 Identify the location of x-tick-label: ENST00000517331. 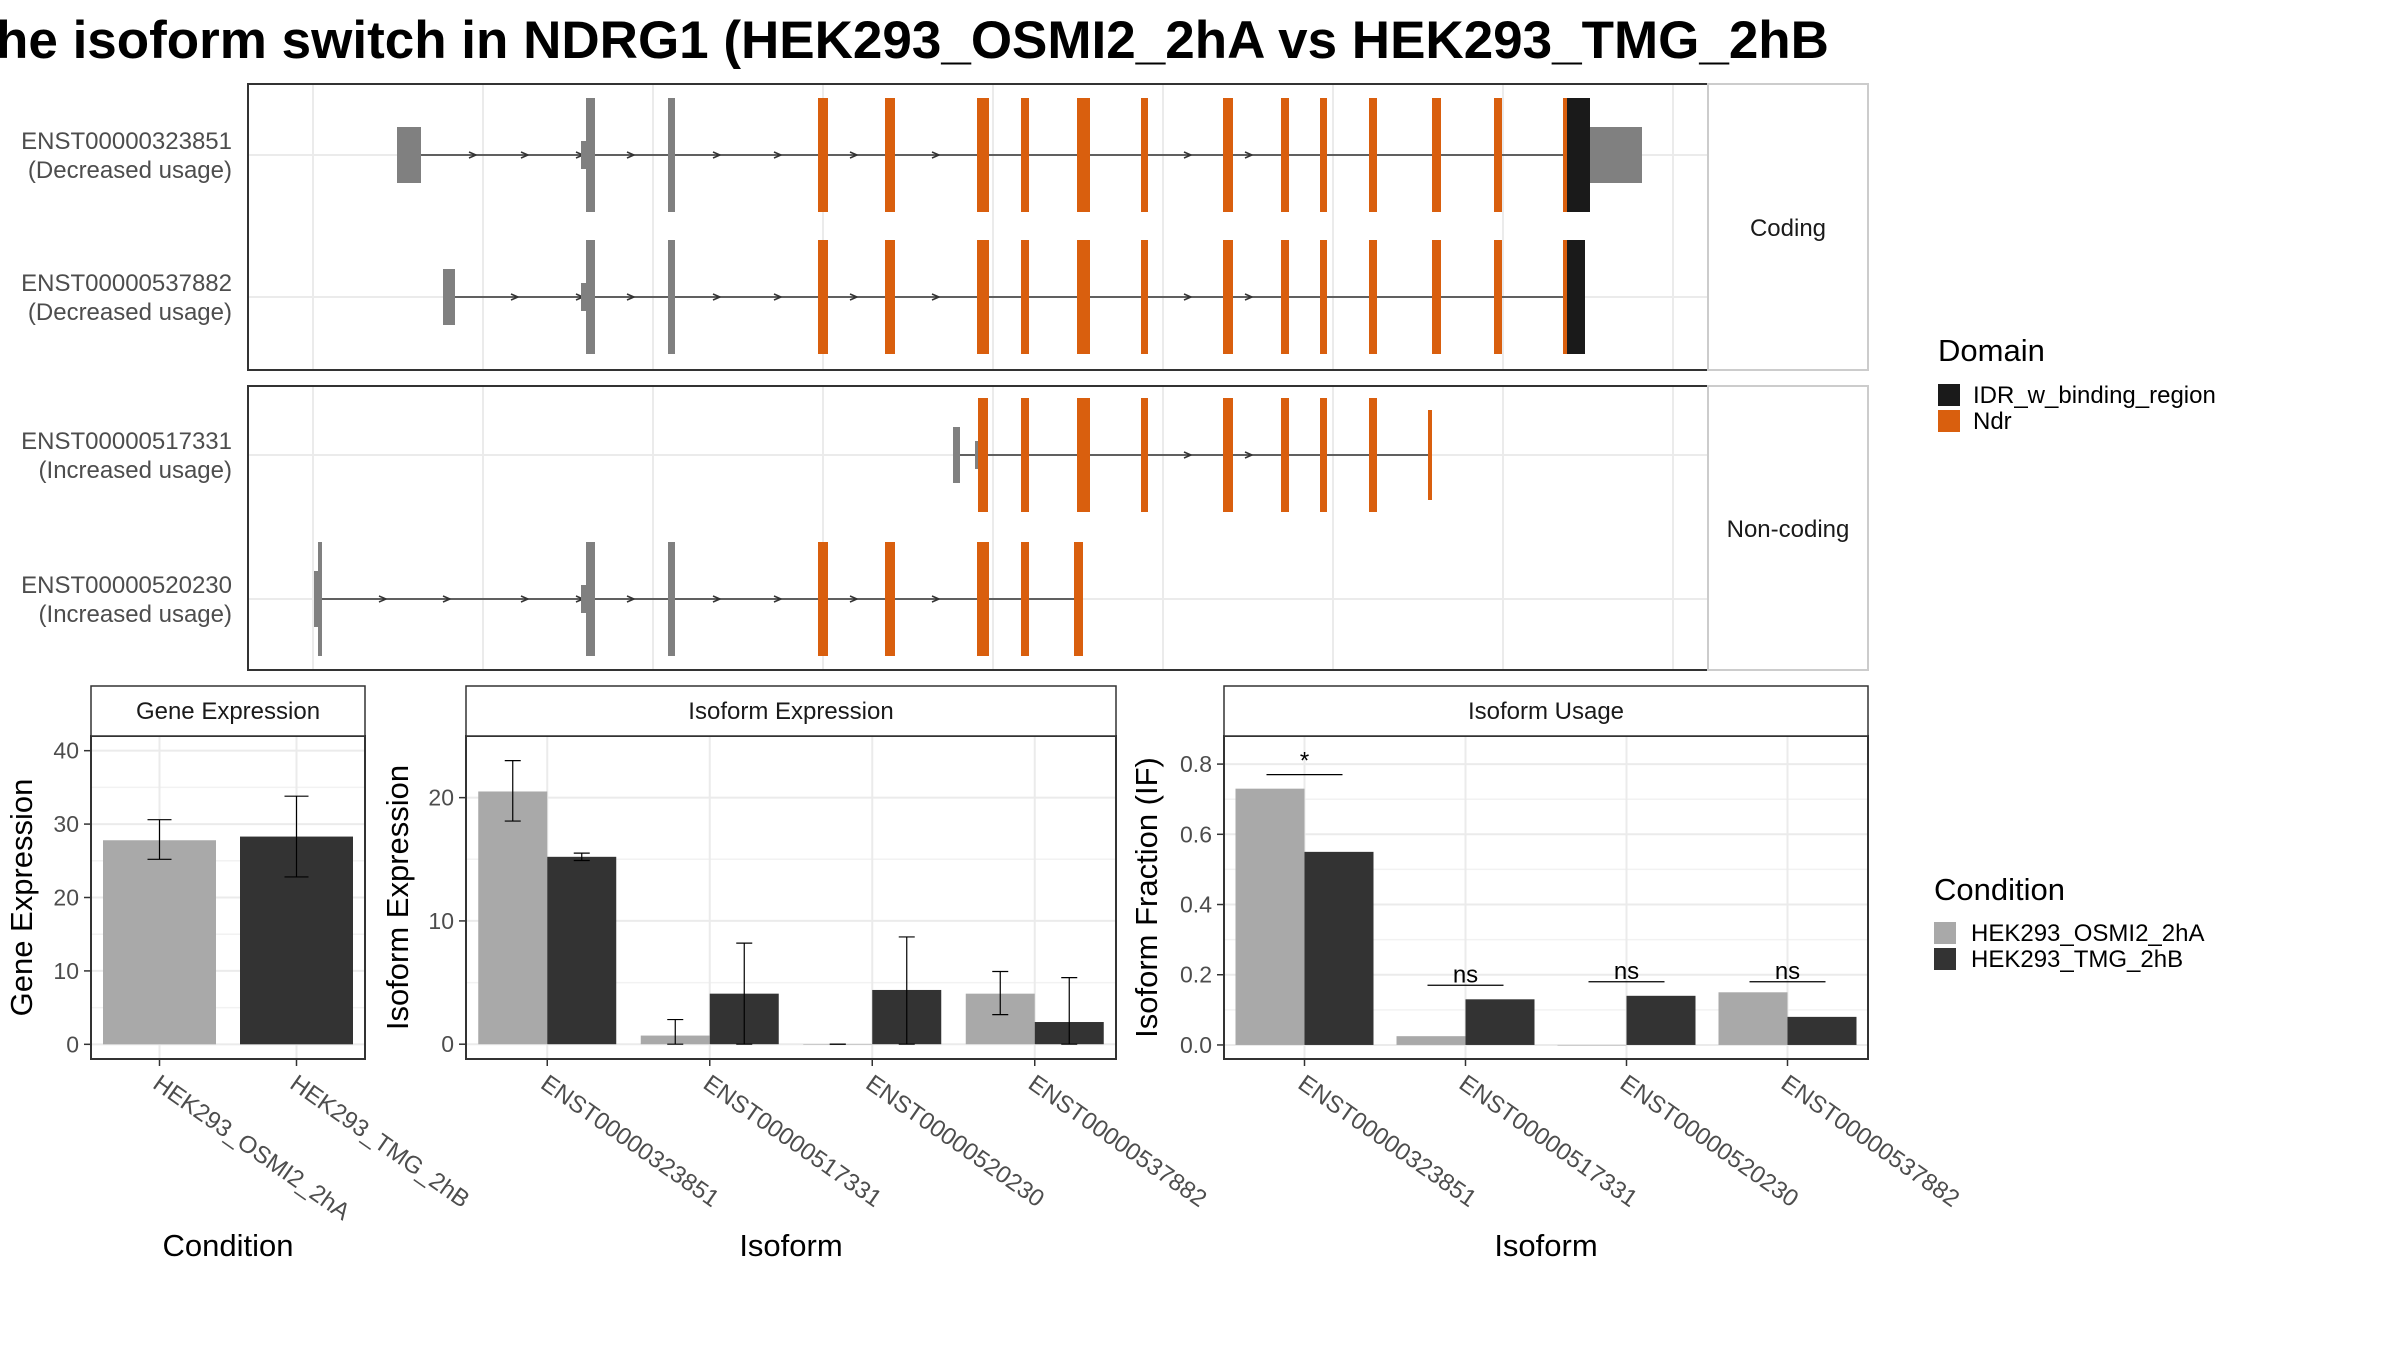
(1548, 1141).